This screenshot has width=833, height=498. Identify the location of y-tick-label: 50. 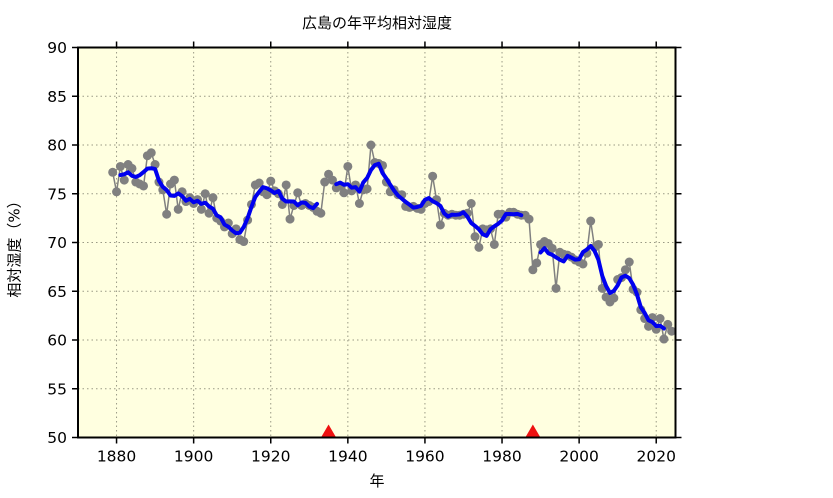
(57, 438).